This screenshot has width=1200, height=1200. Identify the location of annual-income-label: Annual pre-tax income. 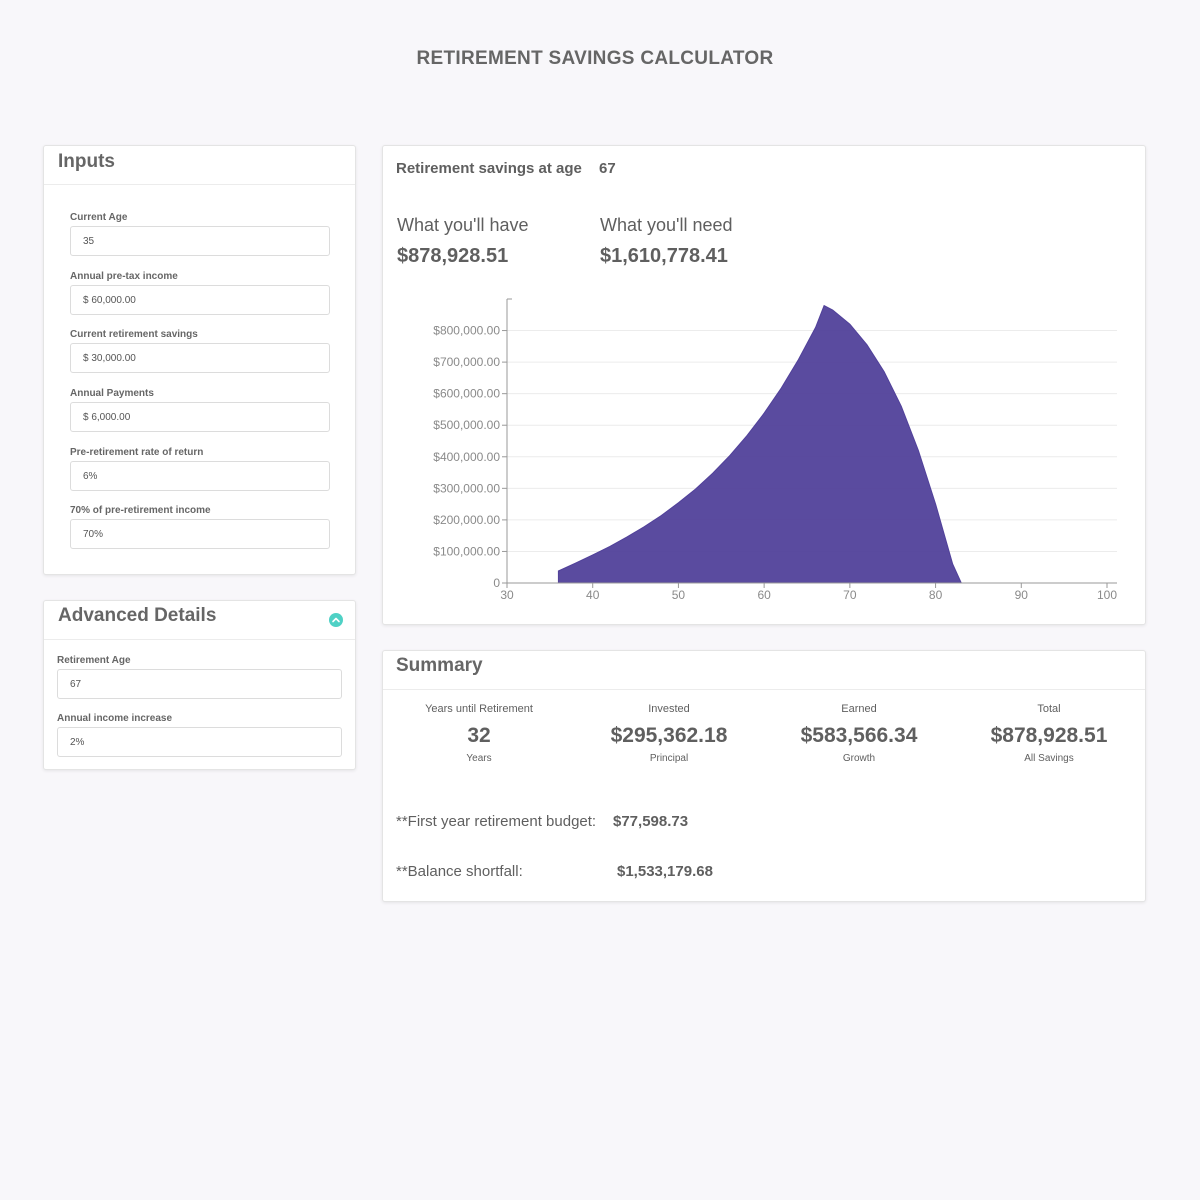
(124, 276).